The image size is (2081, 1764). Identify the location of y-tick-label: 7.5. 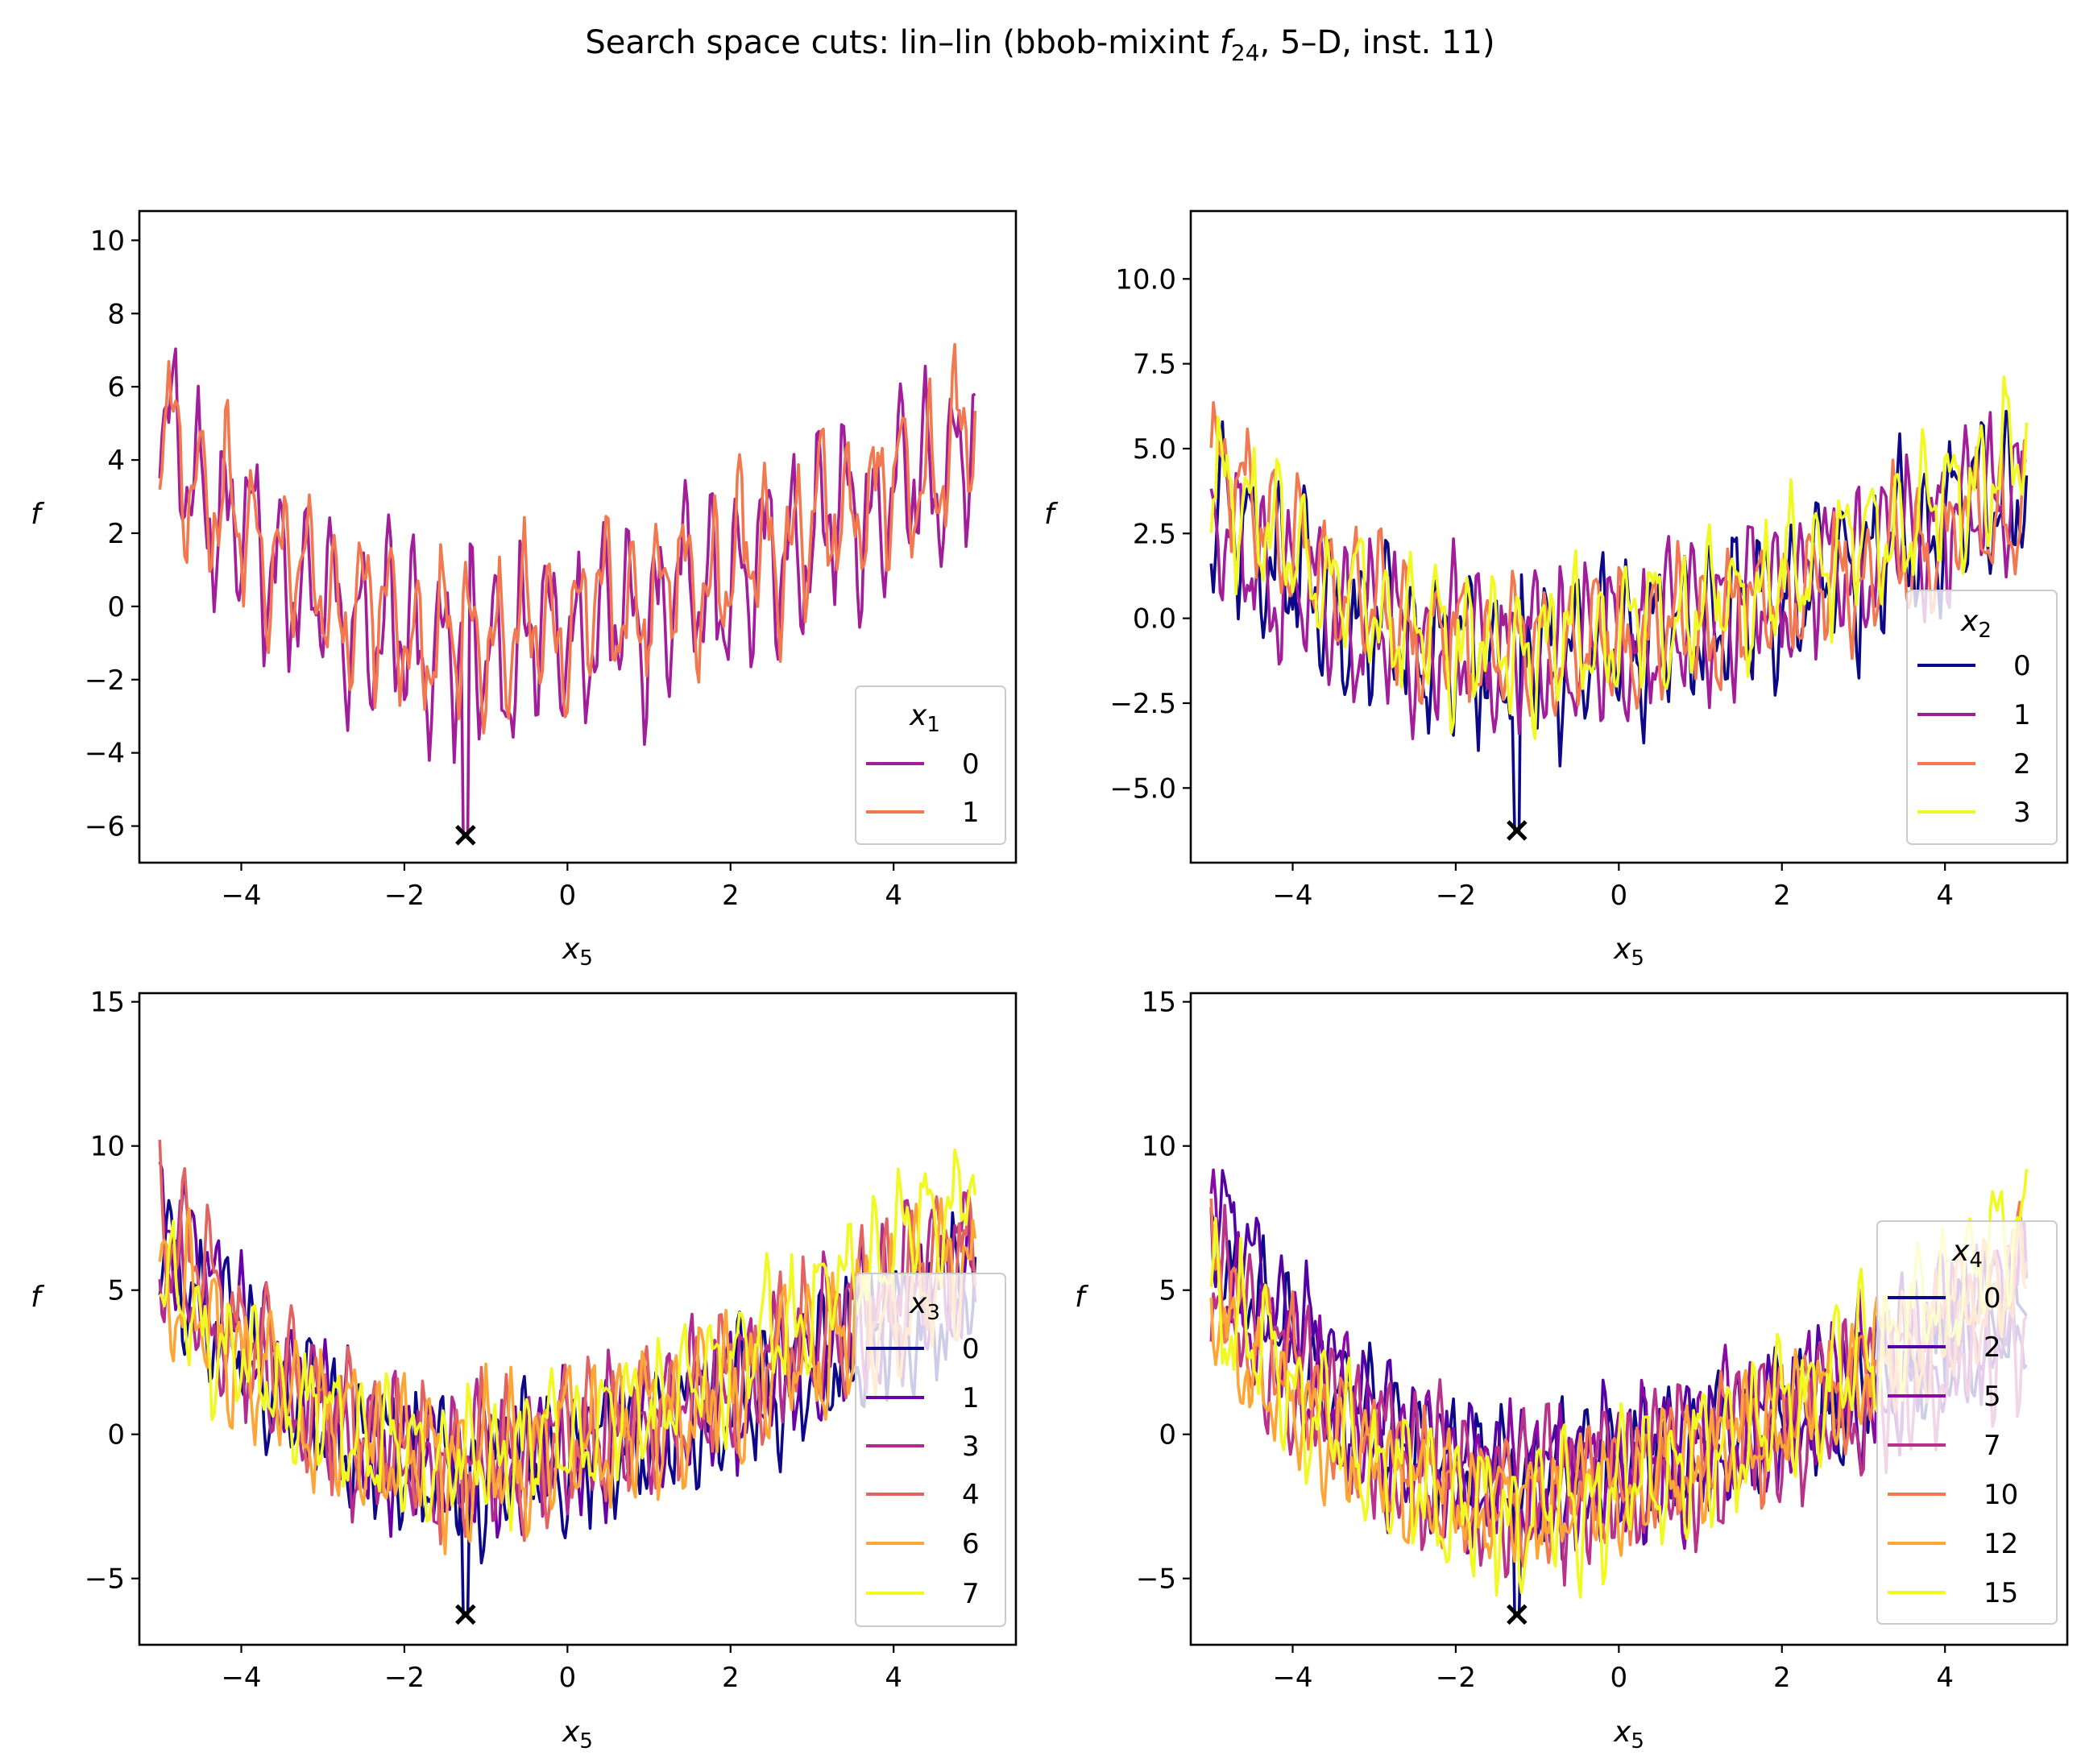
(1154, 365).